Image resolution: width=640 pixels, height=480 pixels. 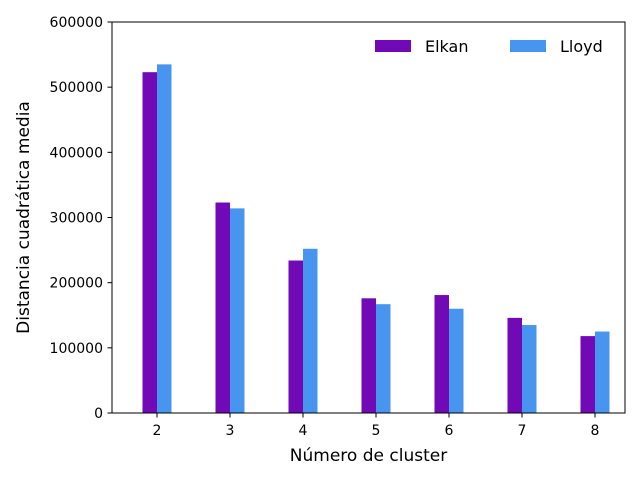 I want to click on y-axis: 0 100000 200000 300000 400000 500000 600000, so click(x=81, y=218).